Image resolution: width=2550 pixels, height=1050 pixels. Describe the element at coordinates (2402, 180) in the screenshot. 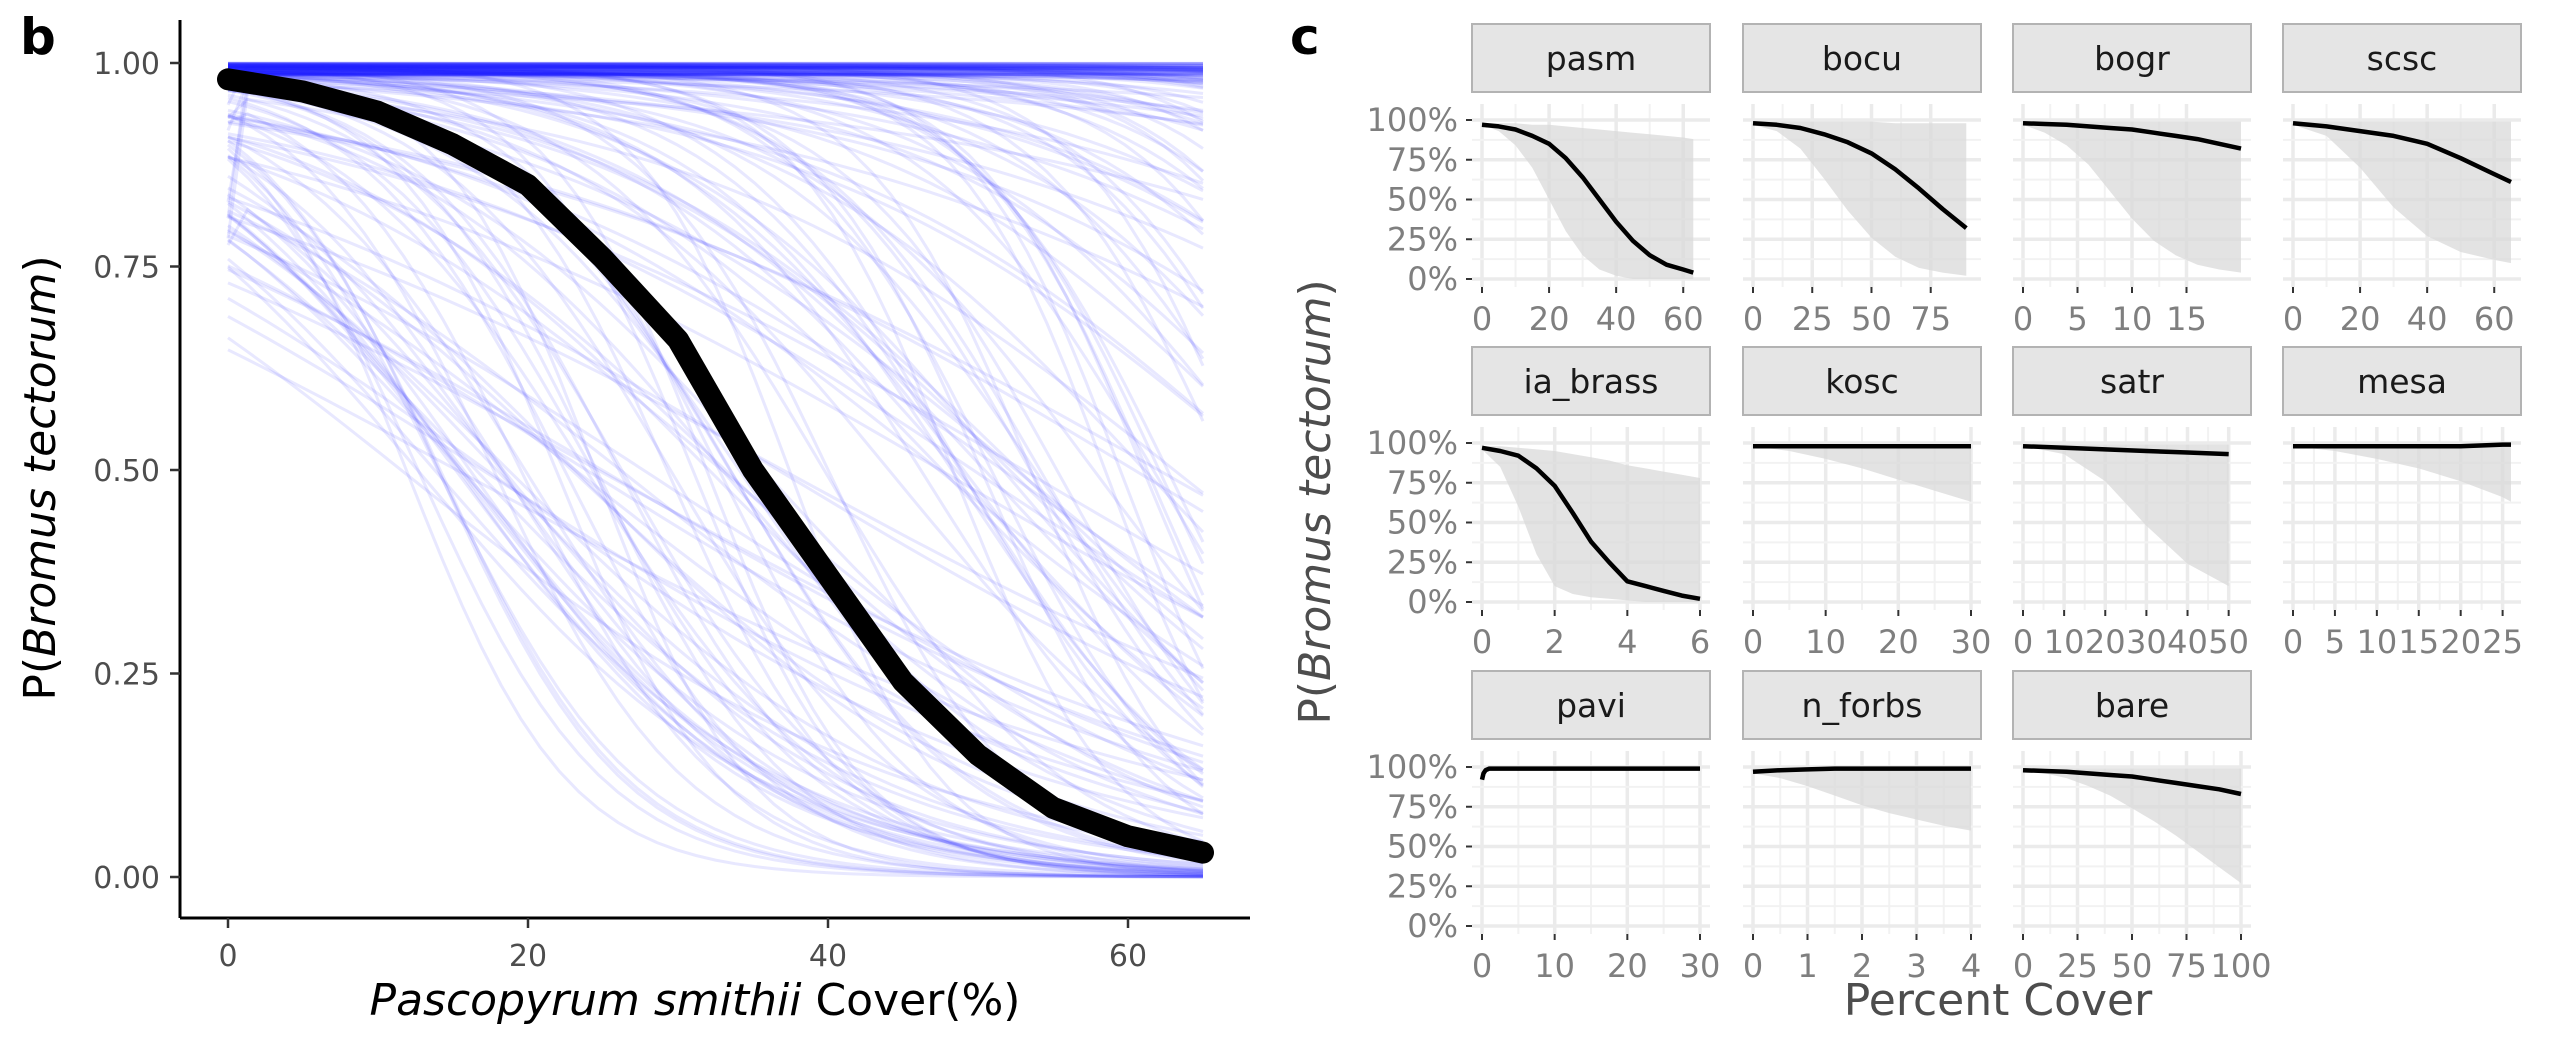

I see `facet-scsc: scsc 0 20 40 60` at that location.